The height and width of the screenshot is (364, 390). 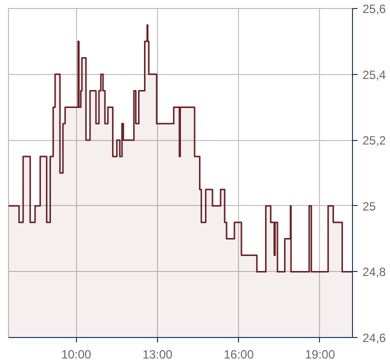 I want to click on x-tick-label: 19:00, so click(x=320, y=355).